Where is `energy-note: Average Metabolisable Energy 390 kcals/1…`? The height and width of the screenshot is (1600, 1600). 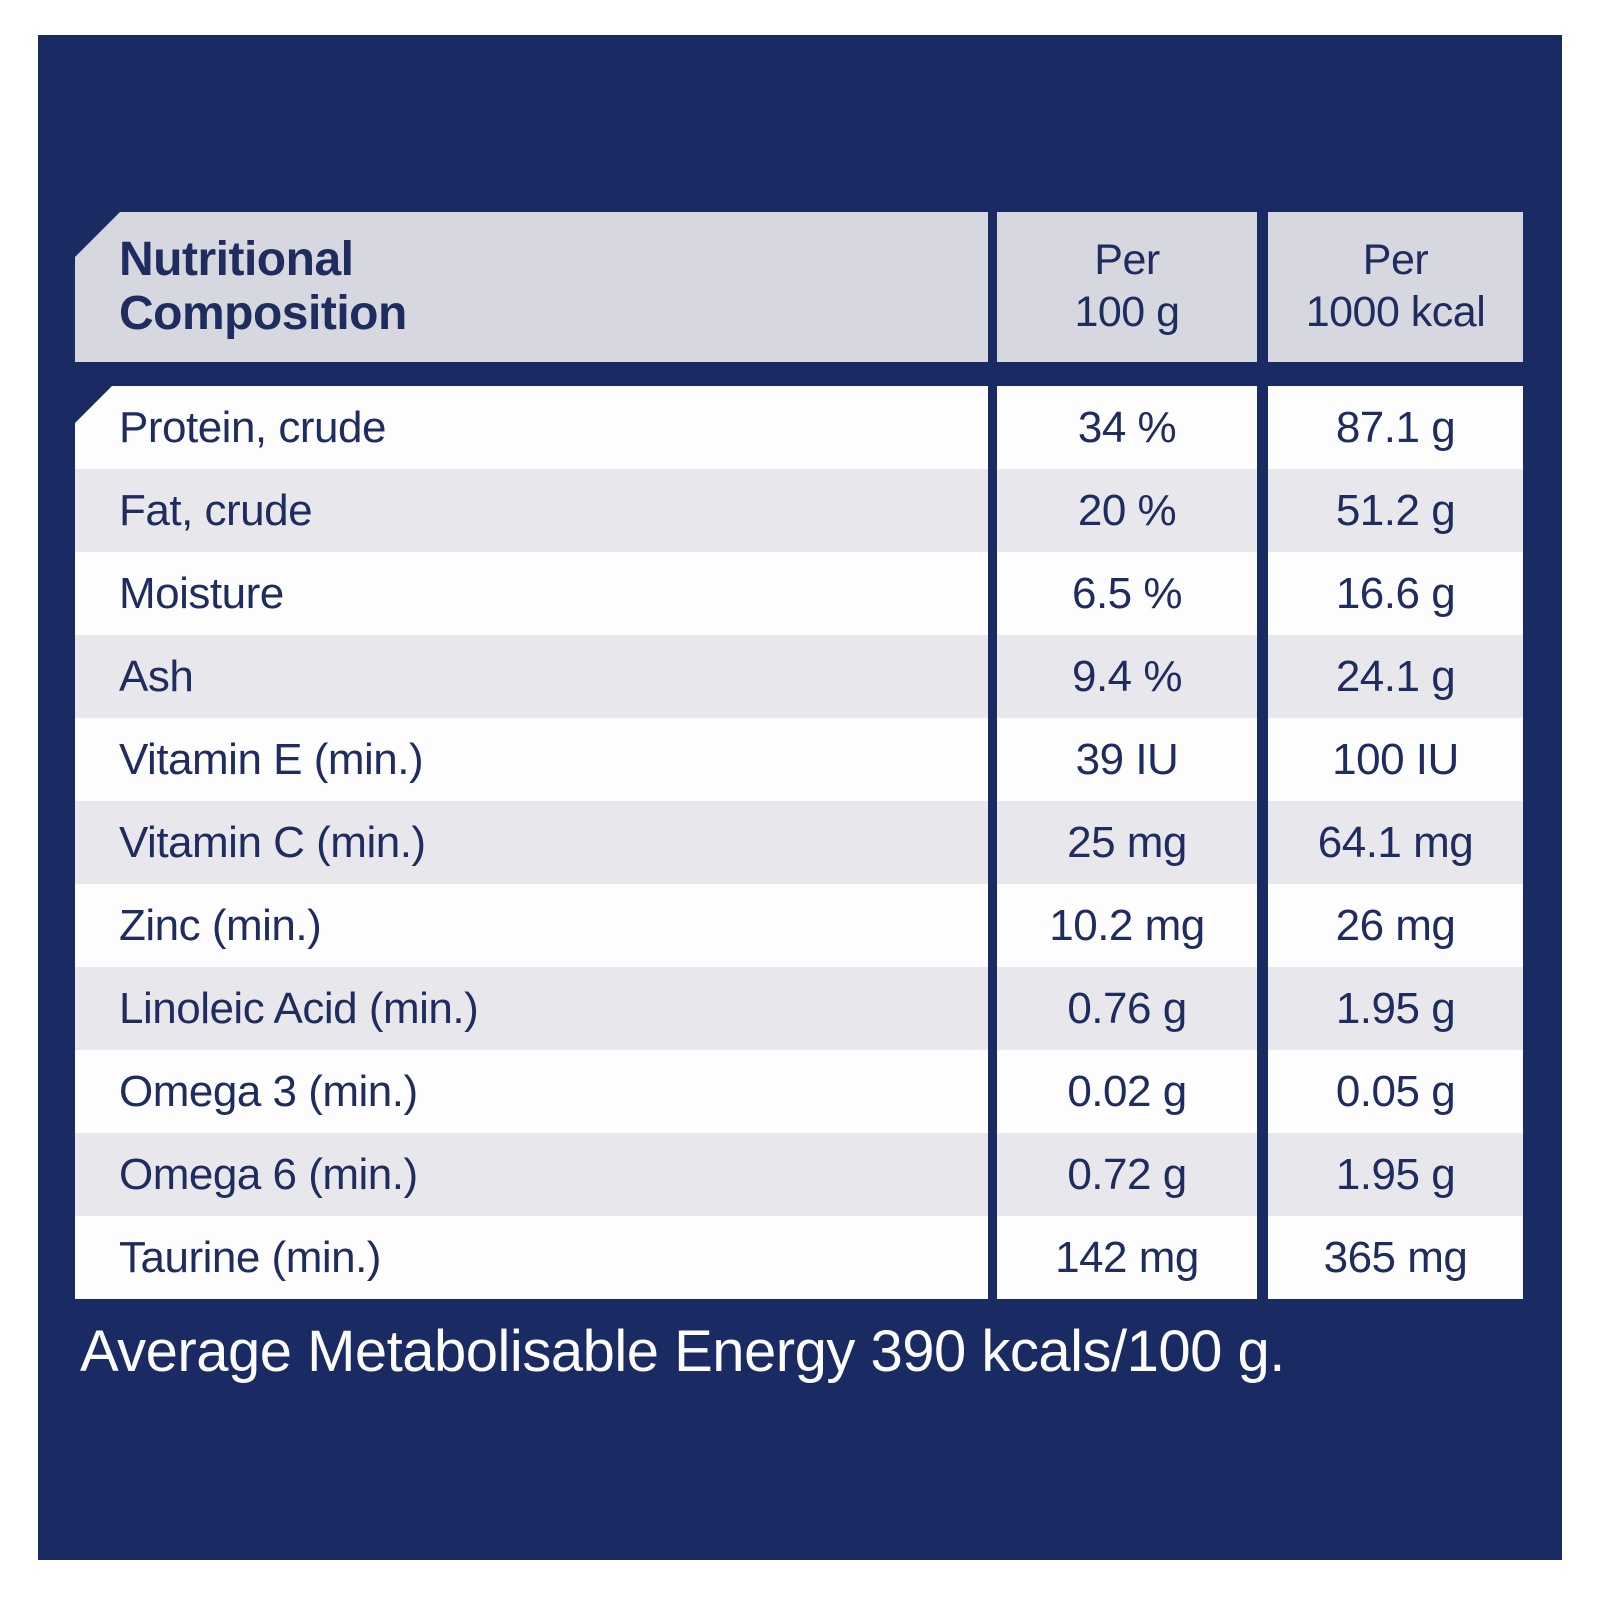 energy-note: Average Metabolisable Energy 390 kcals/1… is located at coordinates (682, 1351).